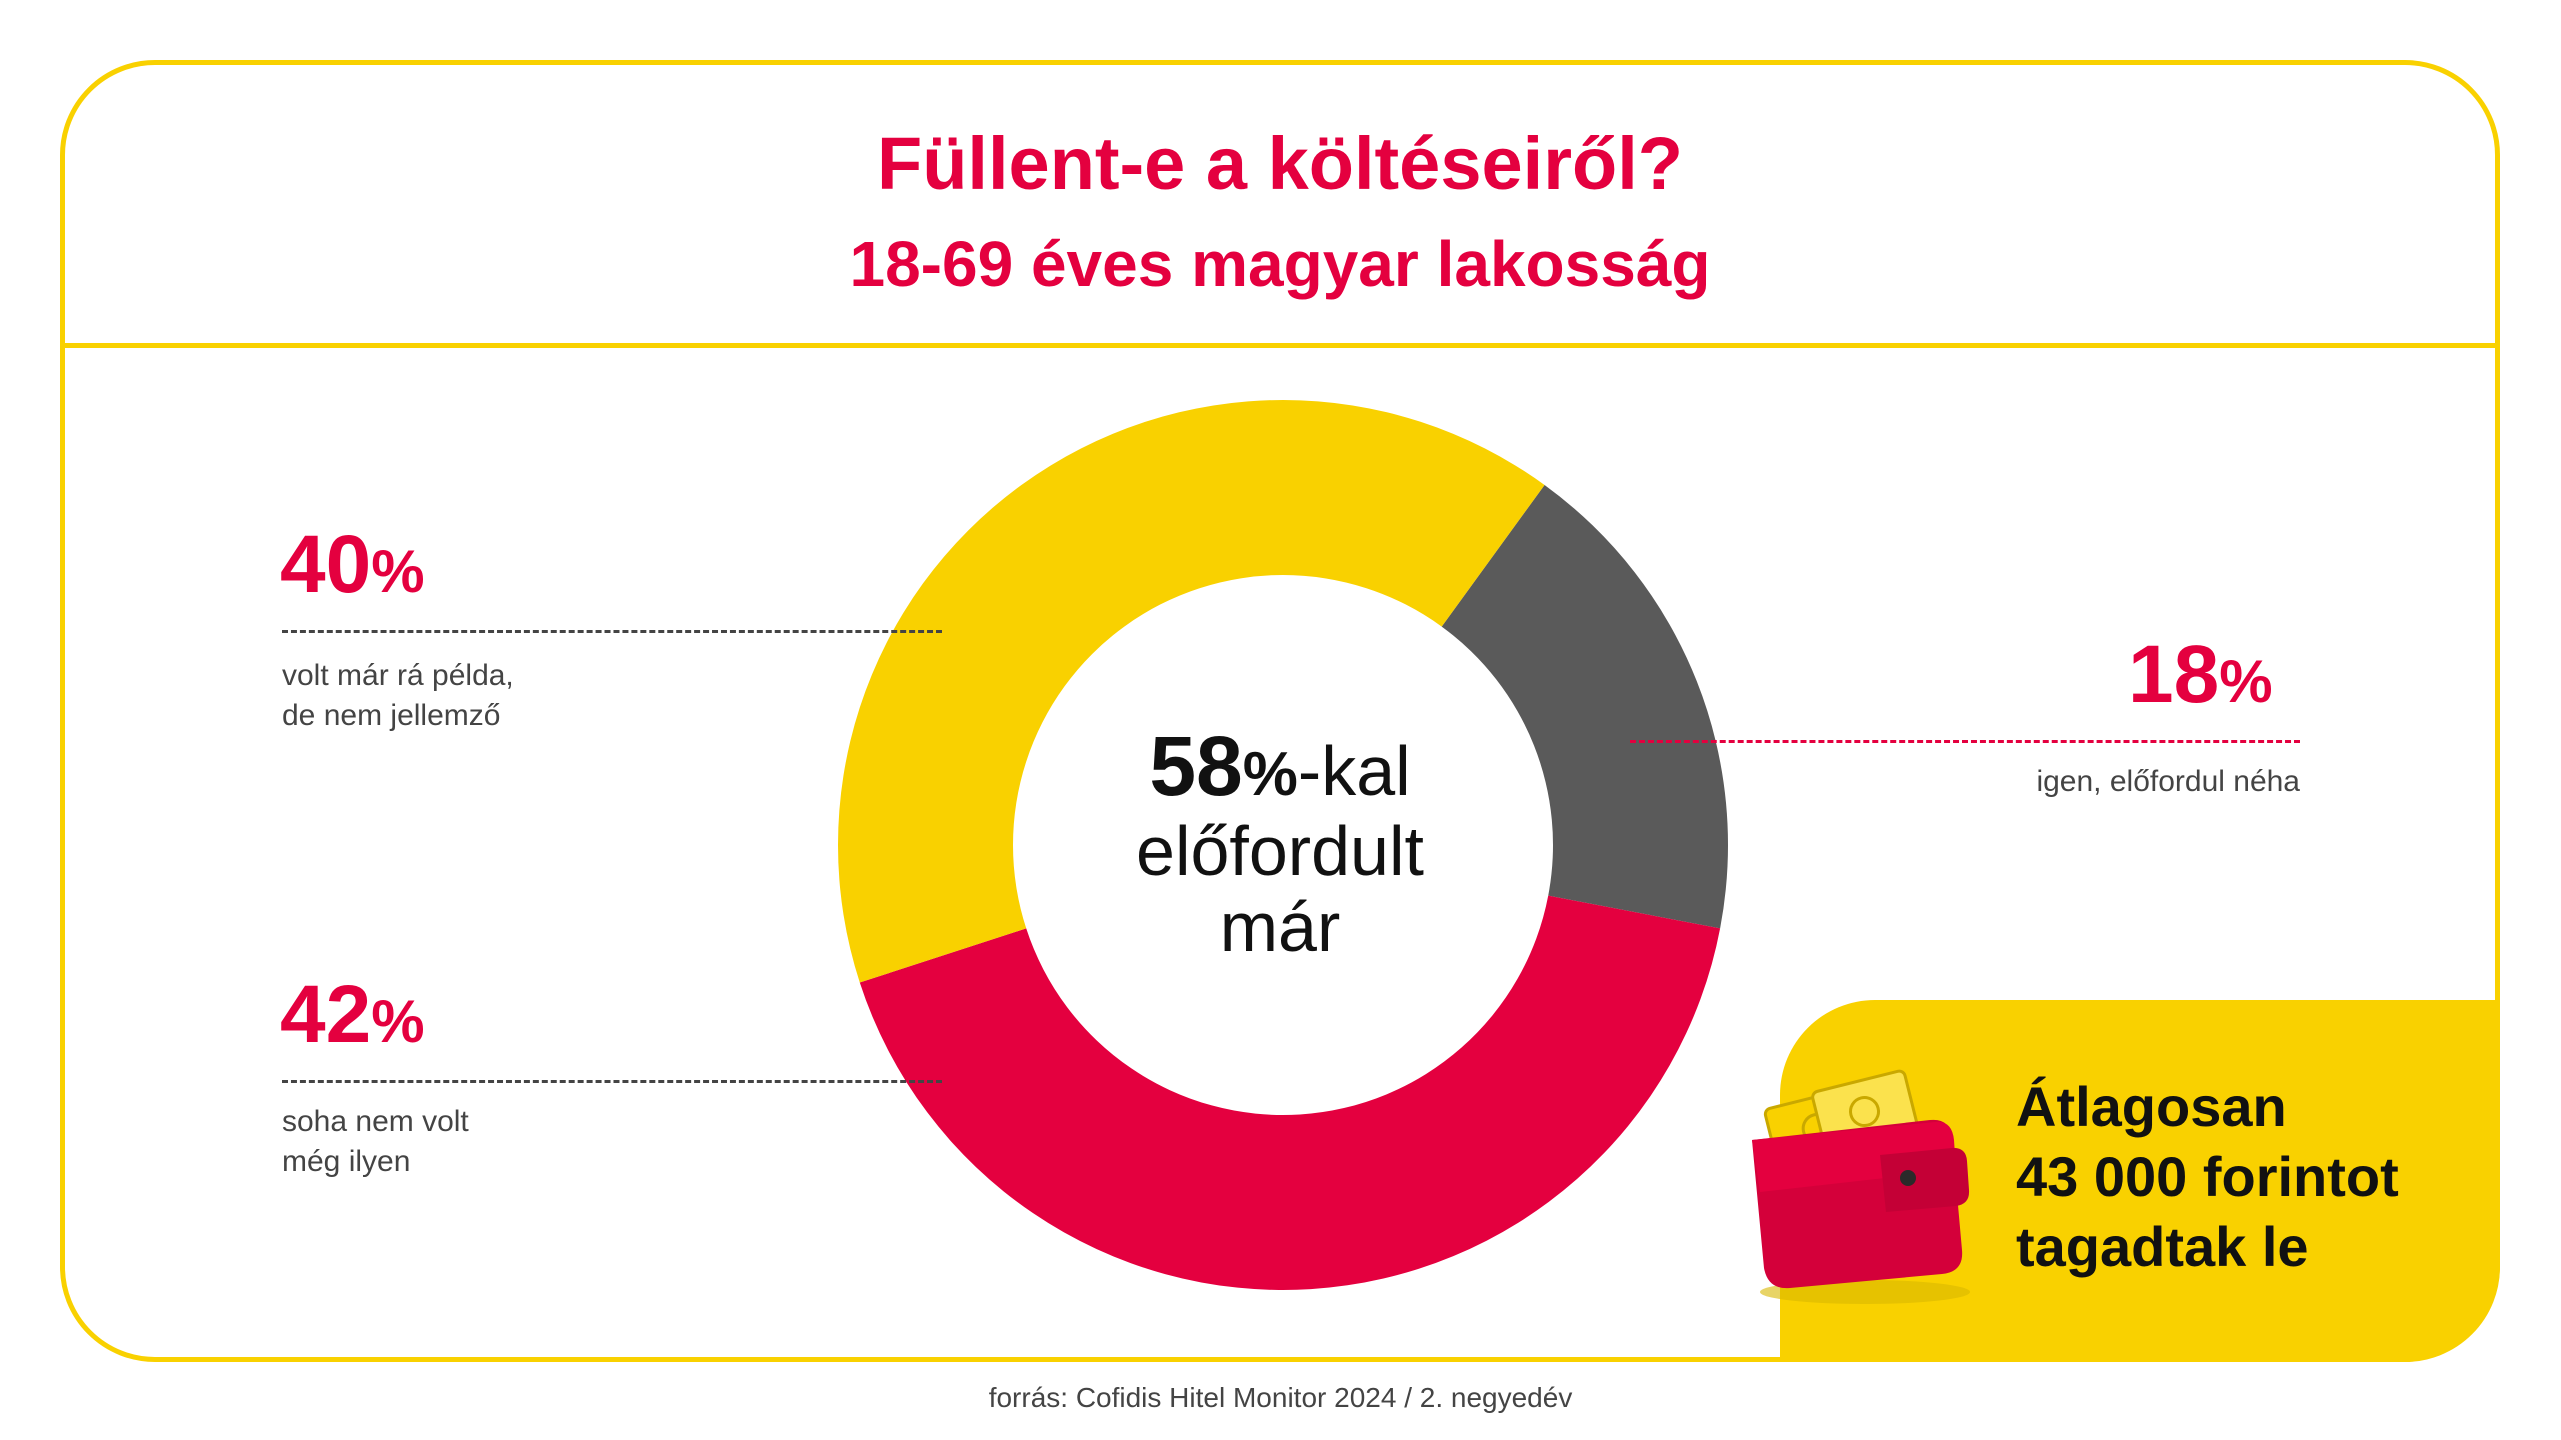 The height and width of the screenshot is (1440, 2561). Describe the element at coordinates (398, 675) in the screenshot. I see `label-40-line1: volt már rá példa,` at that location.